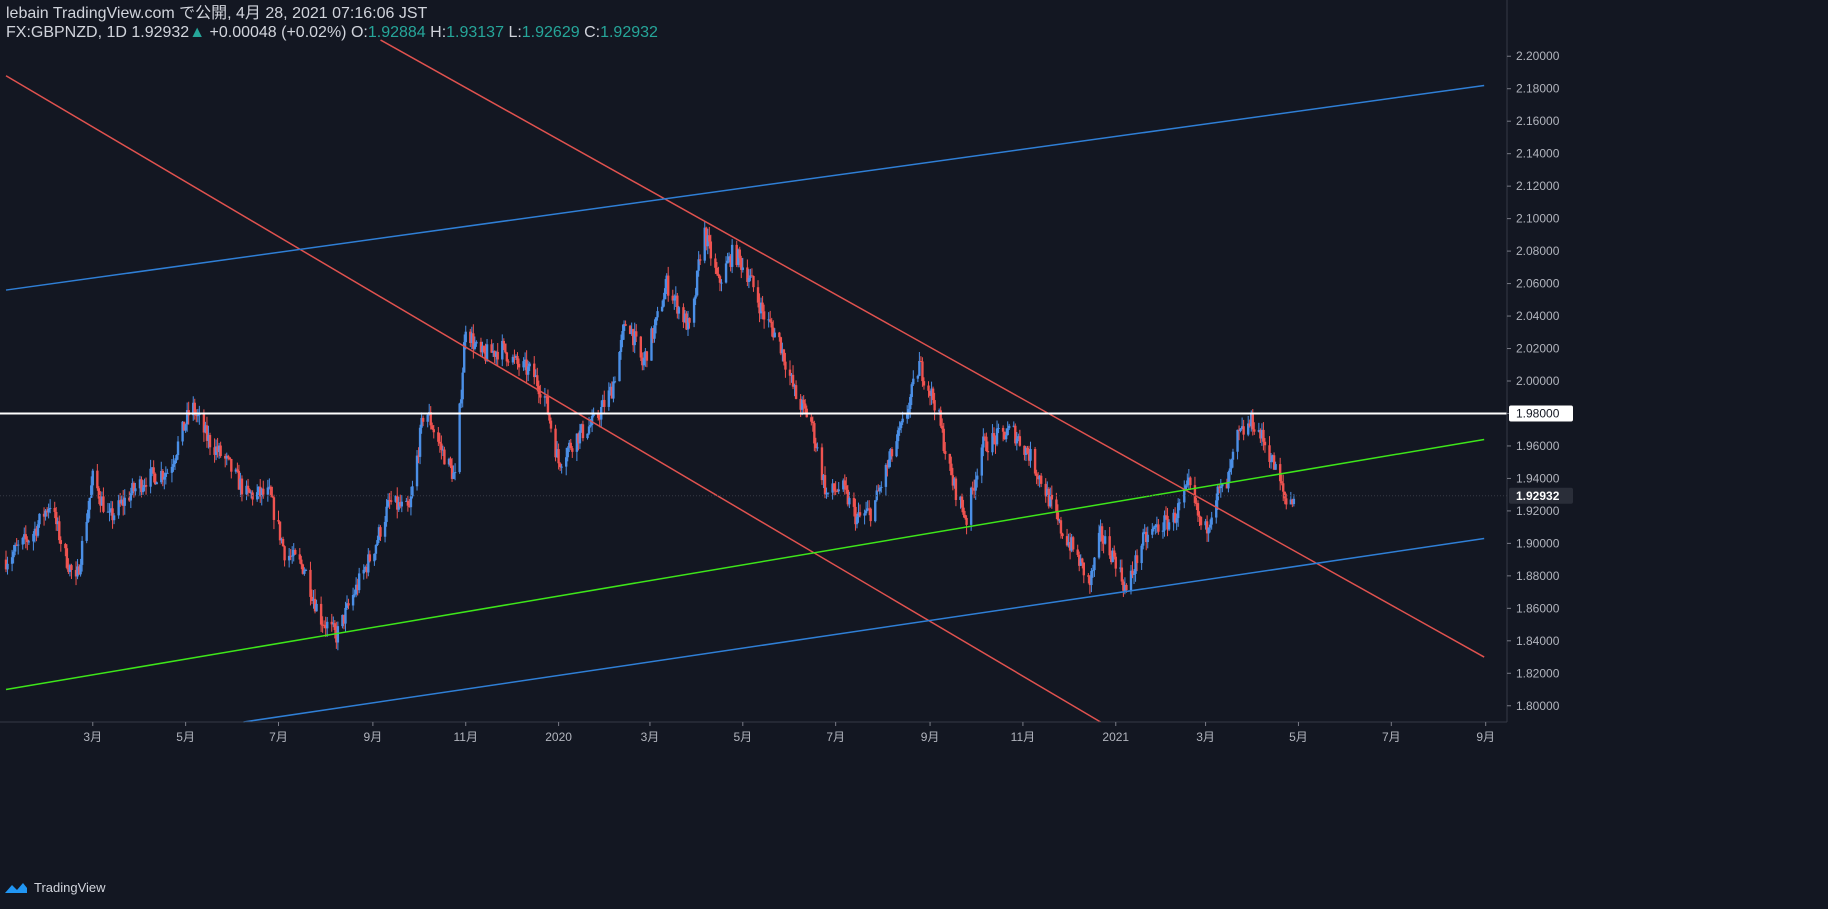 This screenshot has width=1828, height=909. I want to click on time-axis: 3月 5月 7月 9月 11月 2020 3月 5月 7月 9月 11月 2021 3月 5月 7月 9月, so click(753, 732).